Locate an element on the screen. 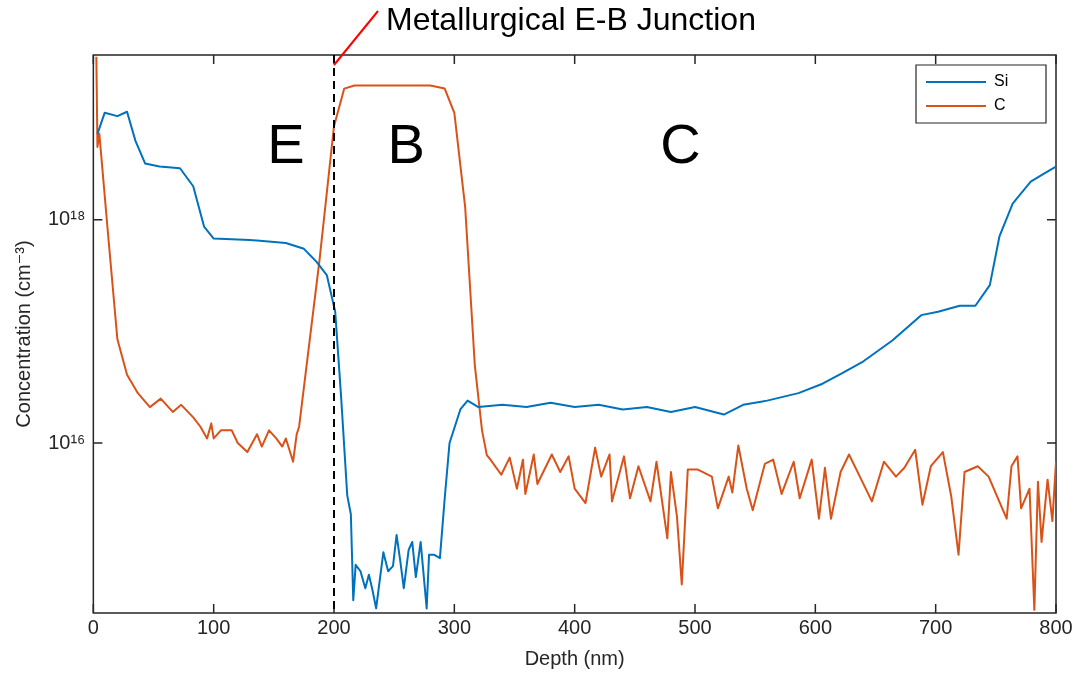  legend-label: Si is located at coordinates (1001, 81).